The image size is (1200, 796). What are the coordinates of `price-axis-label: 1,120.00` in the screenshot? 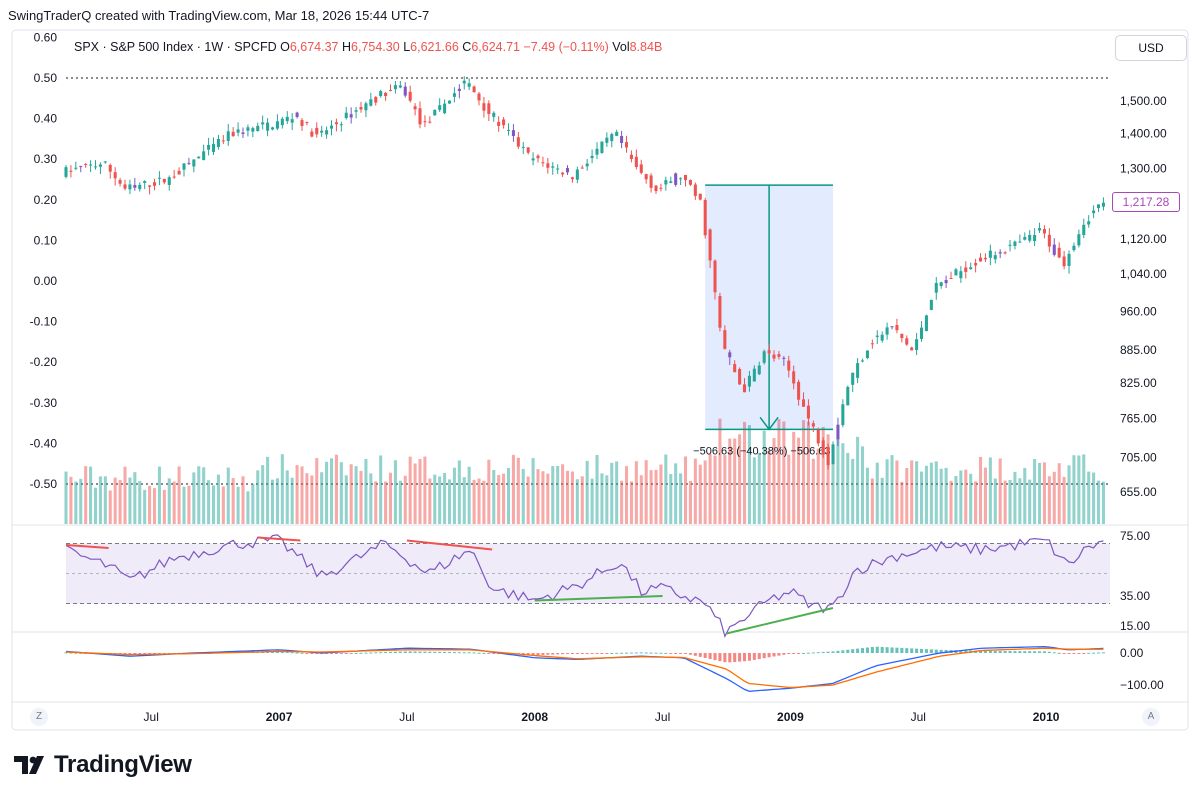 It's located at (1143, 239).